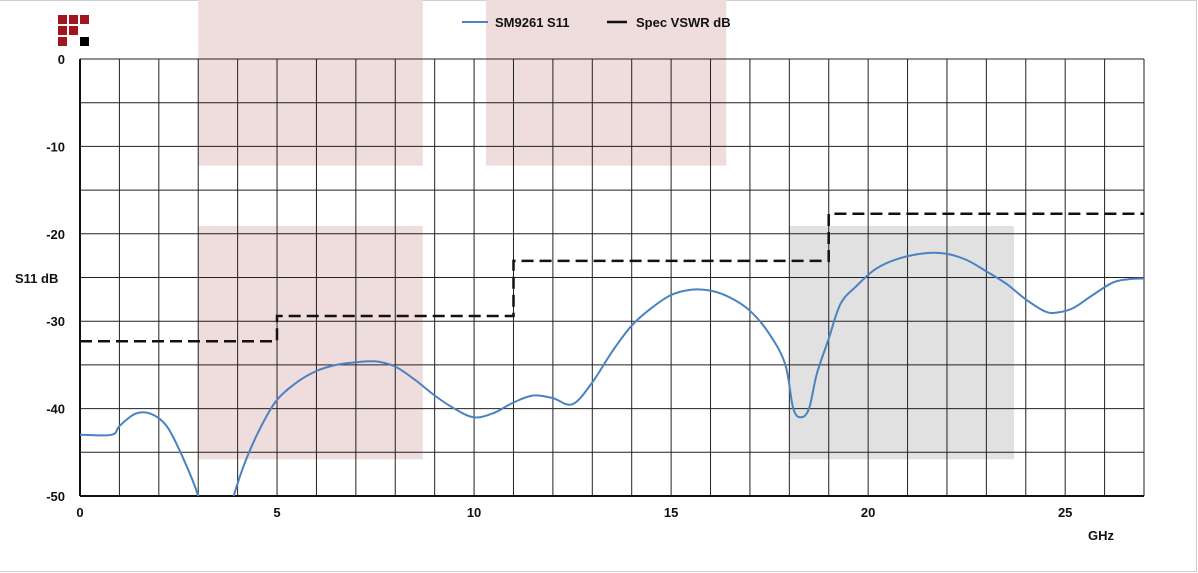  I want to click on y-tick-label: 0, so click(61, 59).